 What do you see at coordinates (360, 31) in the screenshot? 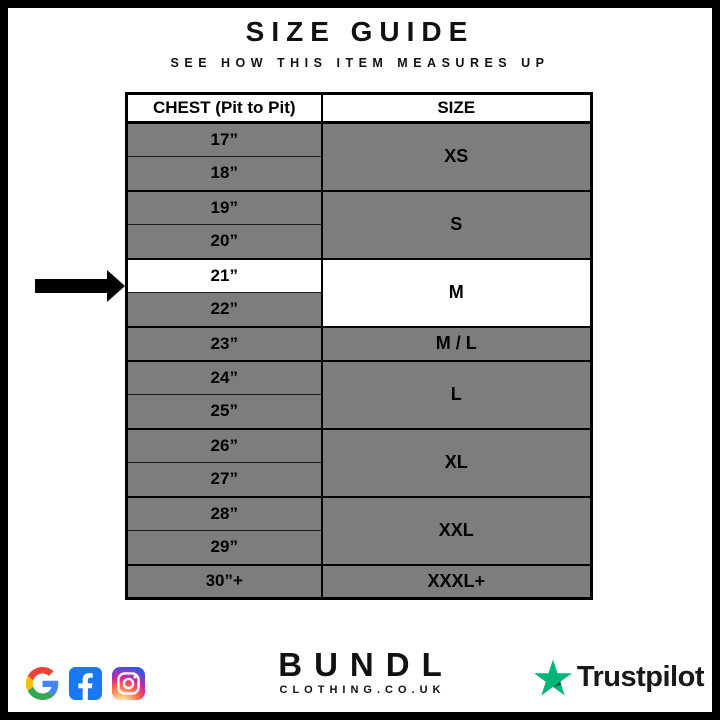
I see `page-title: SIZE GUIDE` at bounding box center [360, 31].